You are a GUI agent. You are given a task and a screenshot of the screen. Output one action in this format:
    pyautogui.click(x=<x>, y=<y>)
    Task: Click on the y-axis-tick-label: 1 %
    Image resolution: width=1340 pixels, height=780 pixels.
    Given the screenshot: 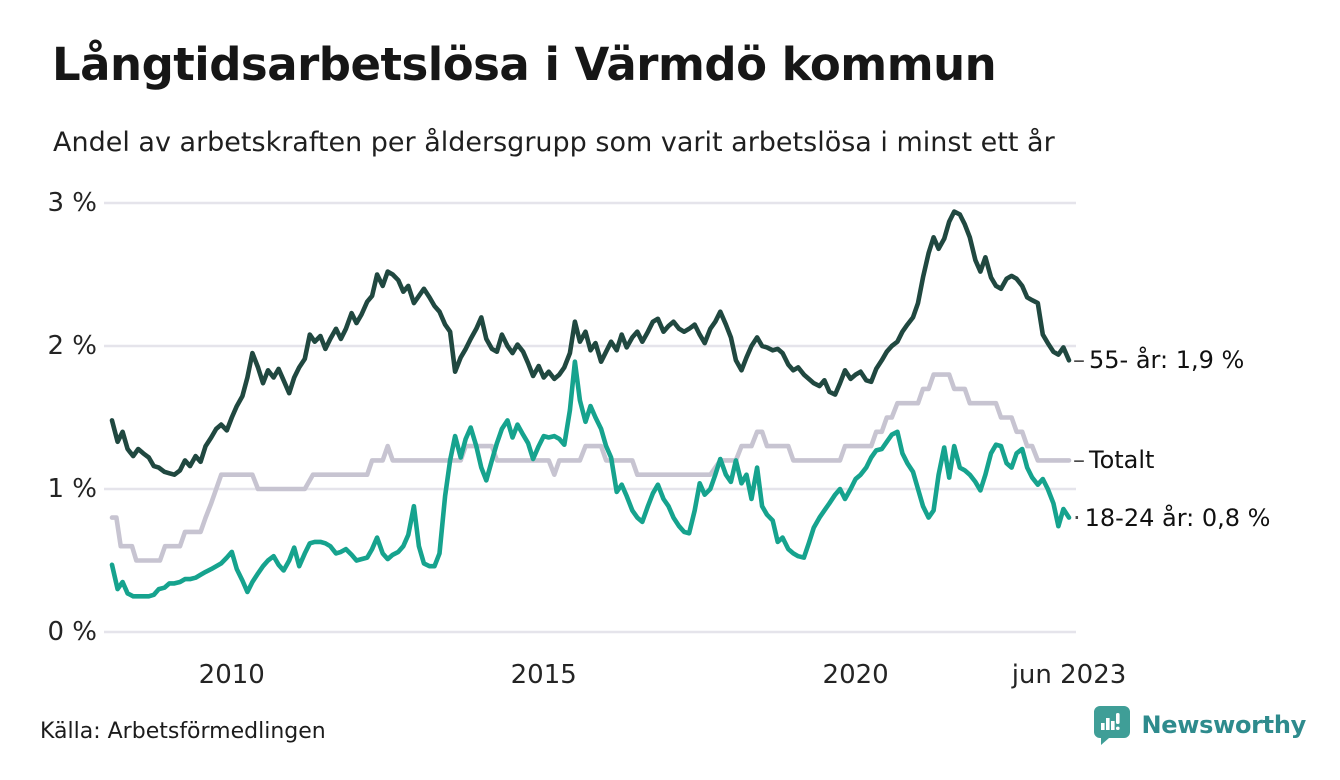 What is the action you would take?
    pyautogui.click(x=72, y=489)
    